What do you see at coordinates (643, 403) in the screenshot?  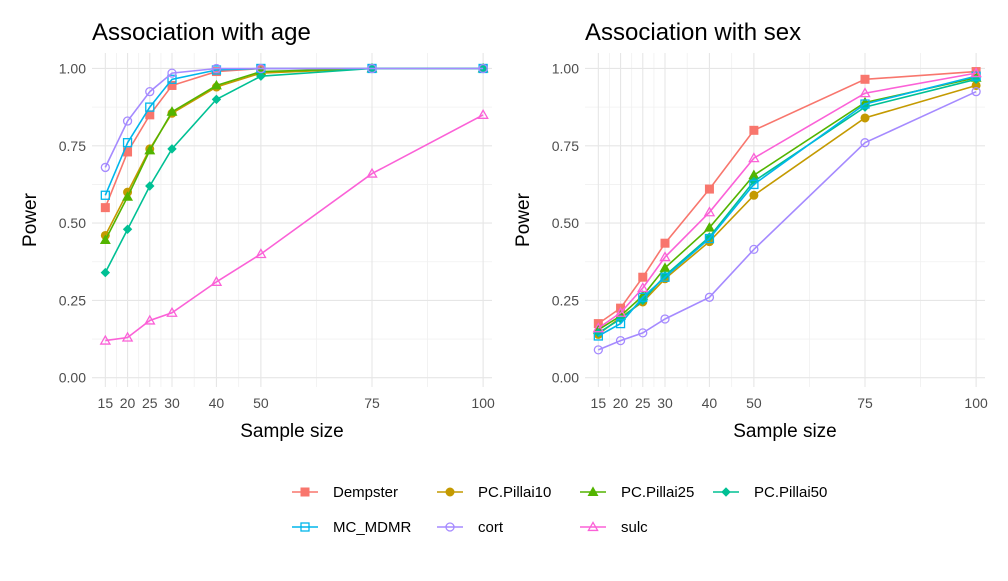 I see `x-tick-label: 25` at bounding box center [643, 403].